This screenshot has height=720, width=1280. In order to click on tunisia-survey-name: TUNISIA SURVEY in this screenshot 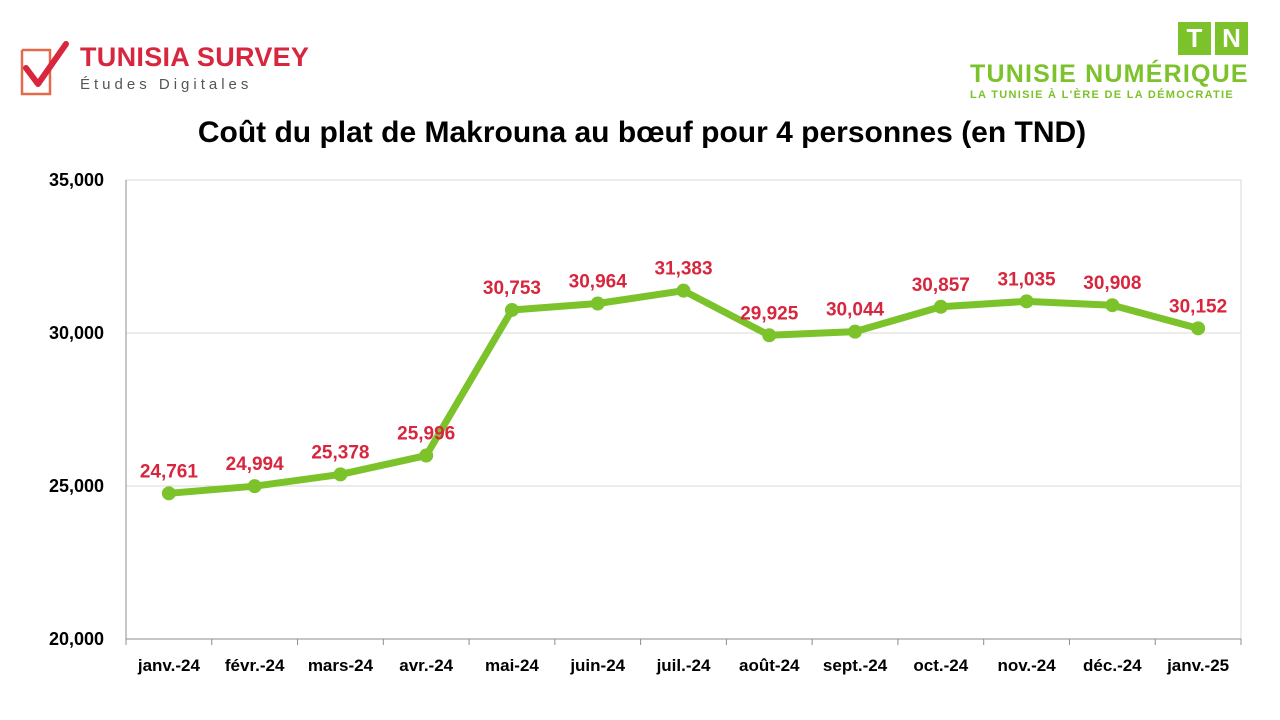, I will do `click(195, 57)`.